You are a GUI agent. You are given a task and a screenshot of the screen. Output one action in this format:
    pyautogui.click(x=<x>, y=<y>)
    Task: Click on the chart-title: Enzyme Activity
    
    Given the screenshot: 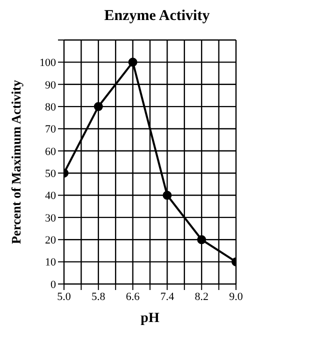 What is the action you would take?
    pyautogui.click(x=157, y=17)
    